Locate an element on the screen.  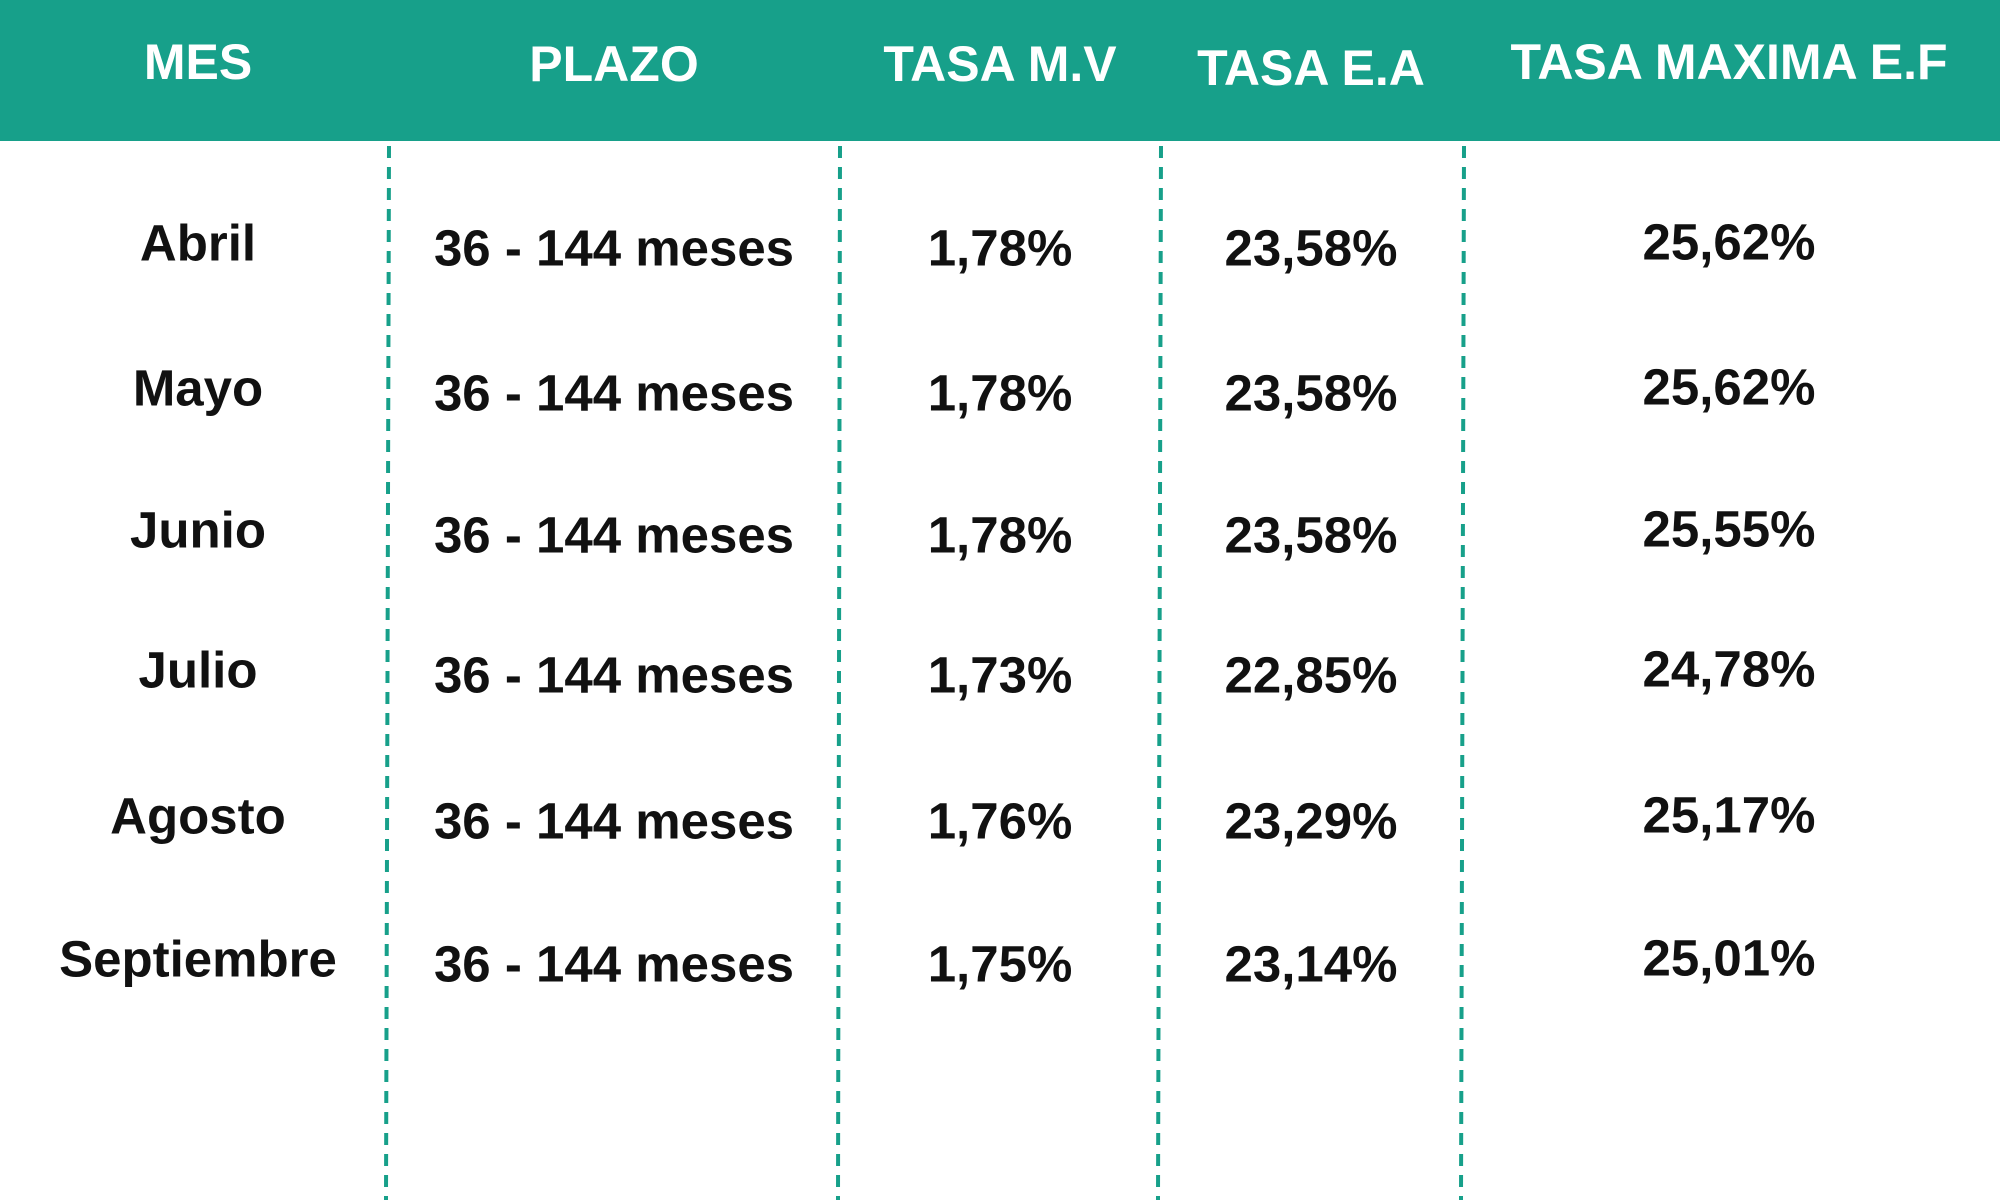
table-cell: 25,17% is located at coordinates (1729, 814).